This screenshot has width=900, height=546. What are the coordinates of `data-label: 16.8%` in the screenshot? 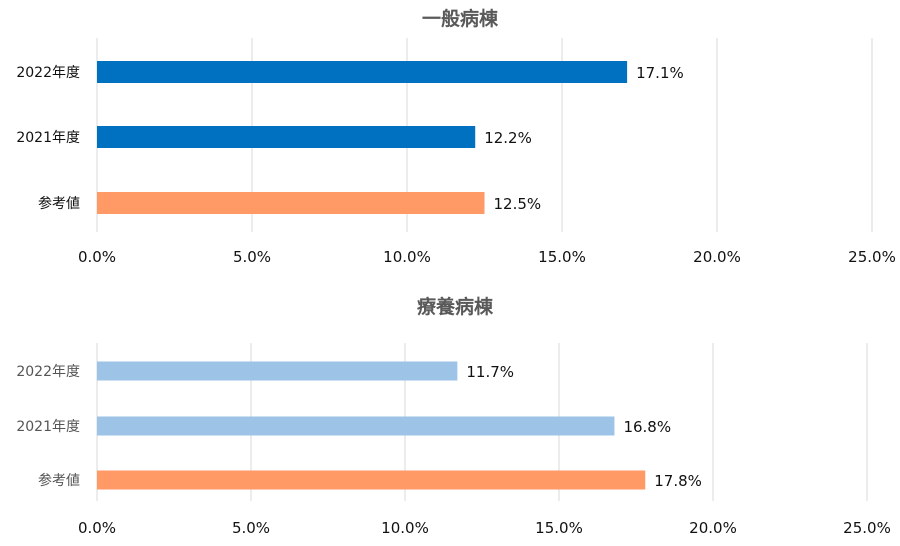 It's located at (647, 427).